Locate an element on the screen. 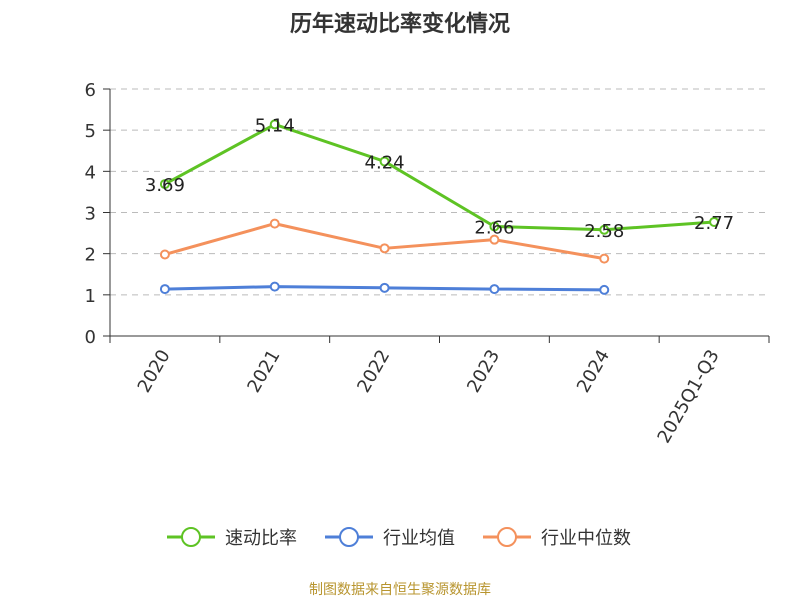 The image size is (800, 600). data-label: 2.77 is located at coordinates (714, 223).